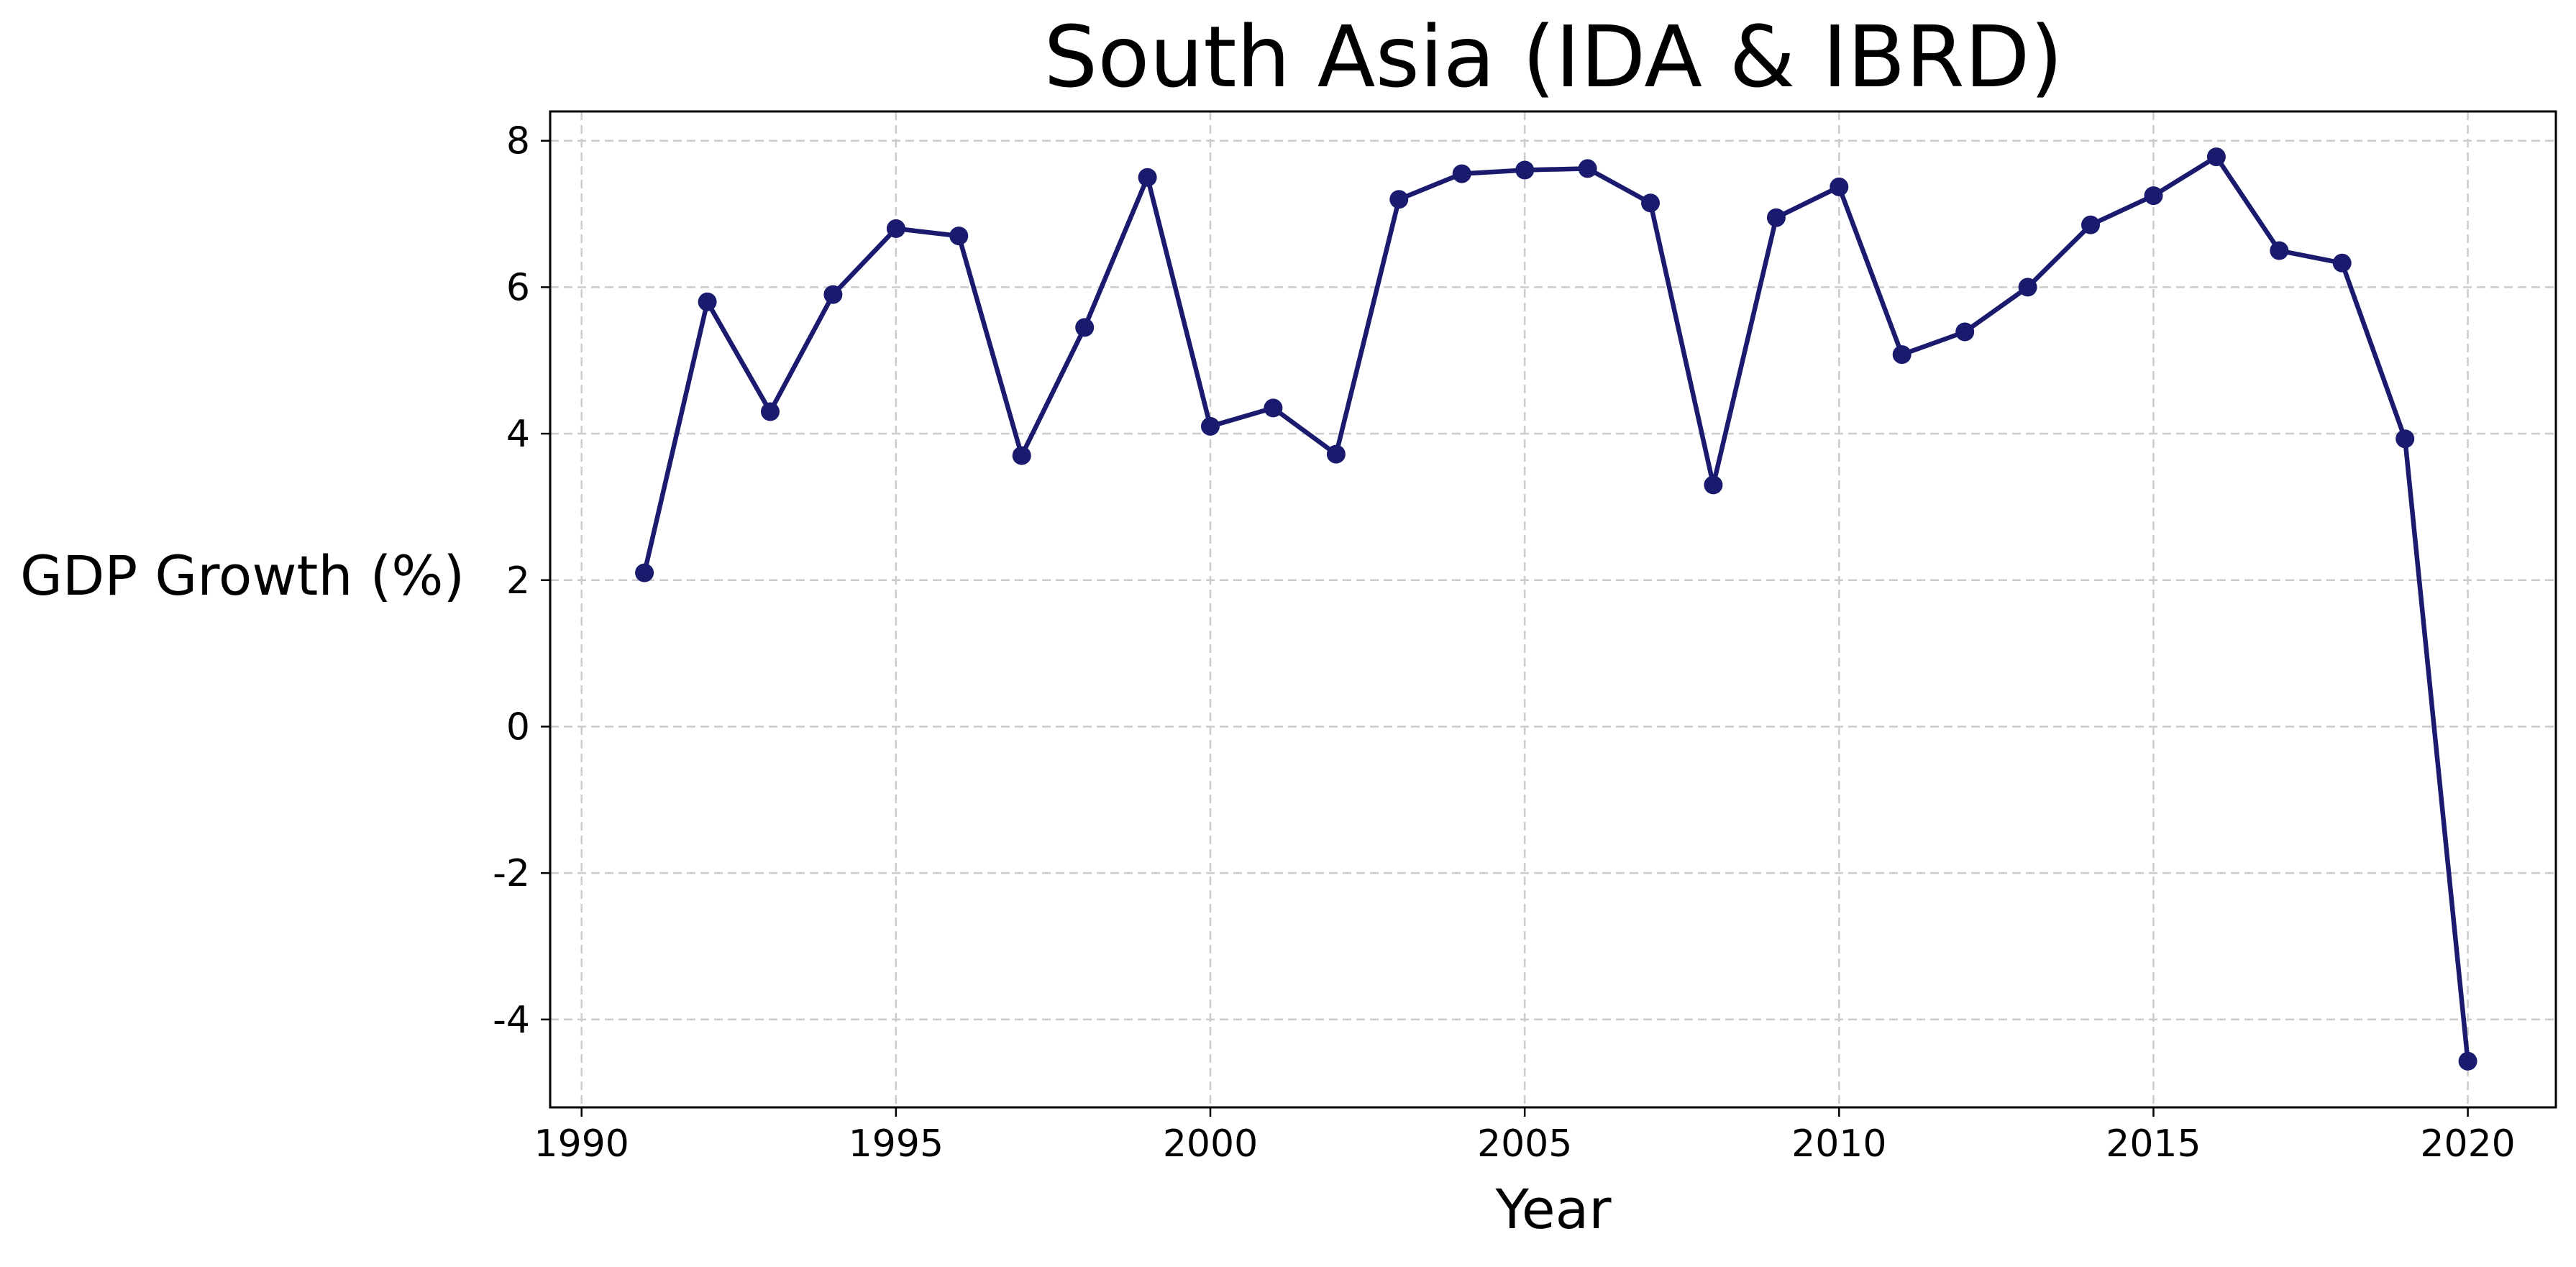 The width and height of the screenshot is (2576, 1267). What do you see at coordinates (2467, 1144) in the screenshot?
I see `x-tick-label: 2020` at bounding box center [2467, 1144].